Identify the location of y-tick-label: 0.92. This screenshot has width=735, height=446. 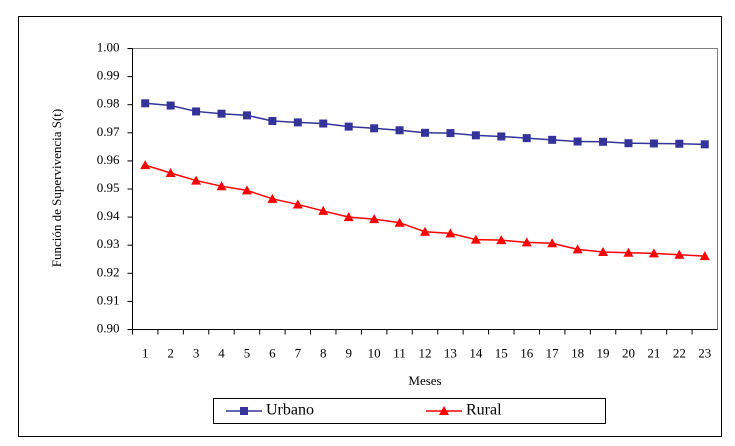
(108, 271).